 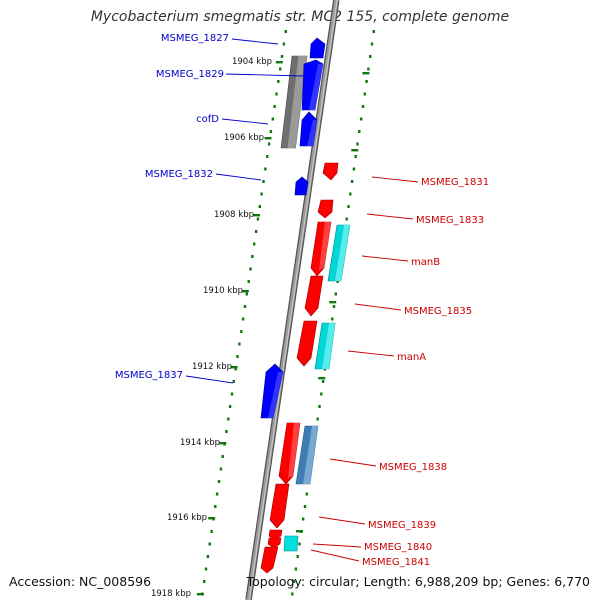 I want to click on gene-label: manB, so click(x=425, y=262).